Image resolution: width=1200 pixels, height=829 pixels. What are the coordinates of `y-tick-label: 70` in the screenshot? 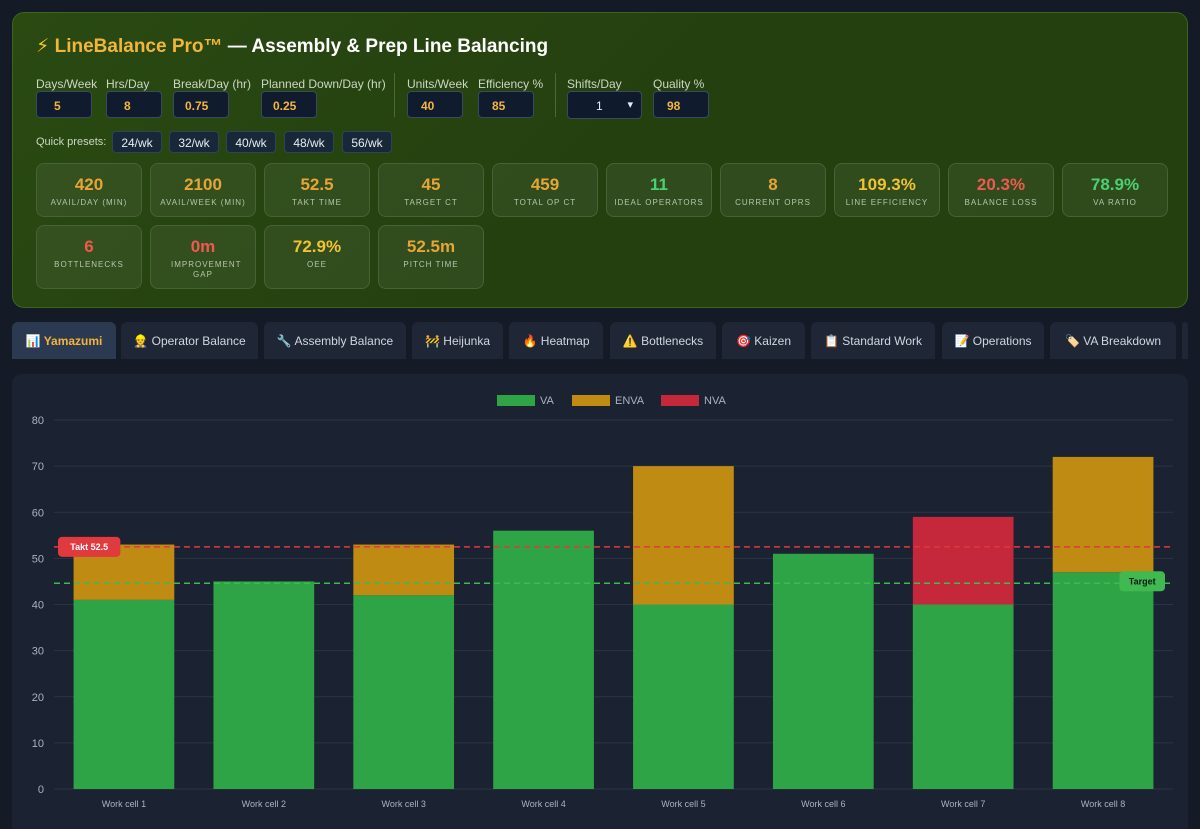 It's located at (38, 467).